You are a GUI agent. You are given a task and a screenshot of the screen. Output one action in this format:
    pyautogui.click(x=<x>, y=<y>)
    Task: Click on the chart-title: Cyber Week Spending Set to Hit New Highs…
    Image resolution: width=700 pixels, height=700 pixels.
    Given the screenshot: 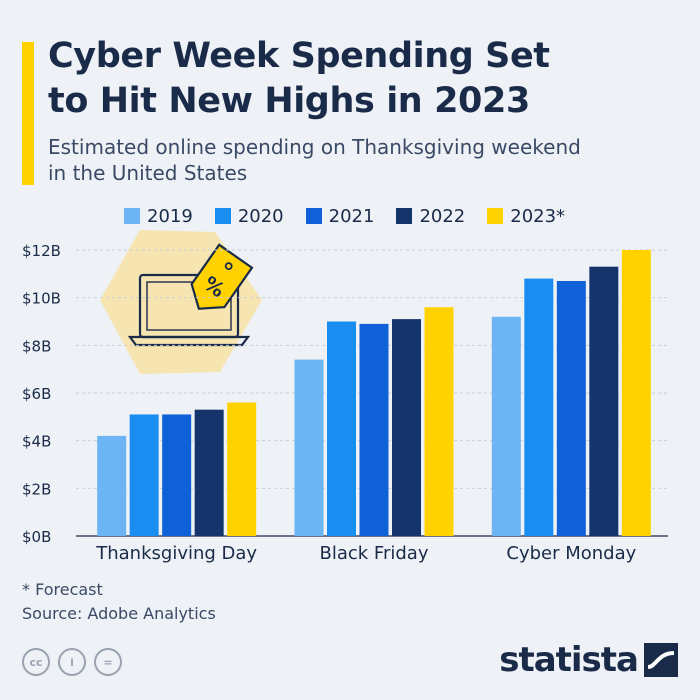 What is the action you would take?
    pyautogui.click(x=358, y=79)
    